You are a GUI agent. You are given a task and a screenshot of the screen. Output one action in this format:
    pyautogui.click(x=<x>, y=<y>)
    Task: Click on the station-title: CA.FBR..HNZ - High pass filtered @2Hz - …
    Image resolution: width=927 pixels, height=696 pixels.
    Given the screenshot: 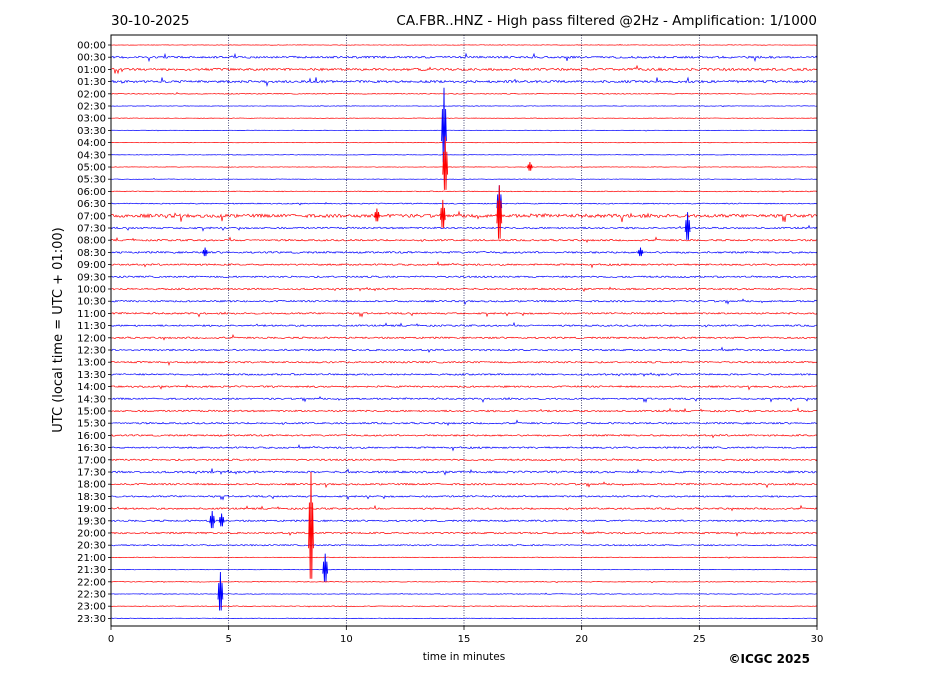 What is the action you would take?
    pyautogui.click(x=606, y=21)
    